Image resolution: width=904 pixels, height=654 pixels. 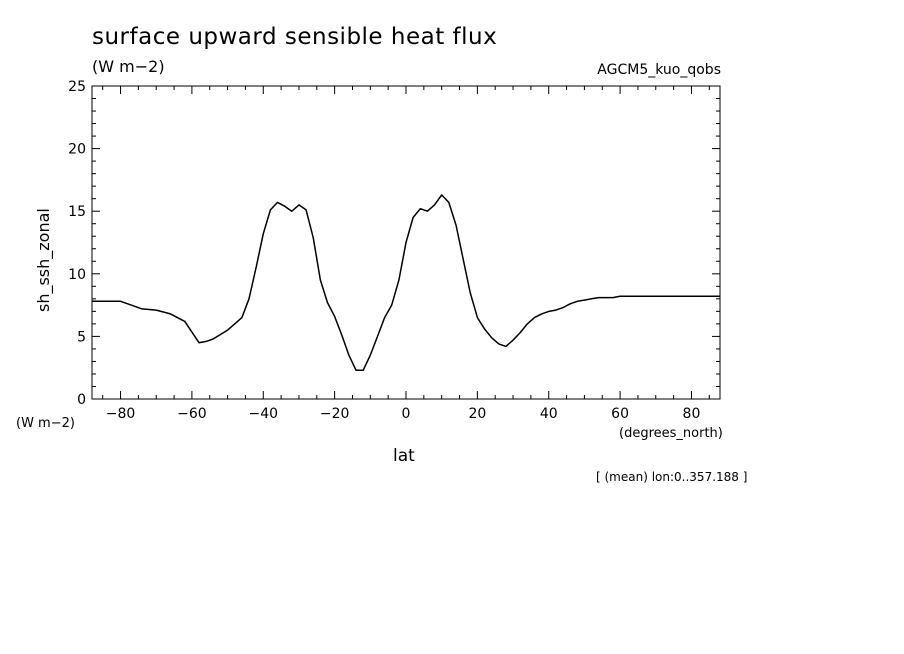 I want to click on y-tick-label: 10, so click(x=77, y=275).